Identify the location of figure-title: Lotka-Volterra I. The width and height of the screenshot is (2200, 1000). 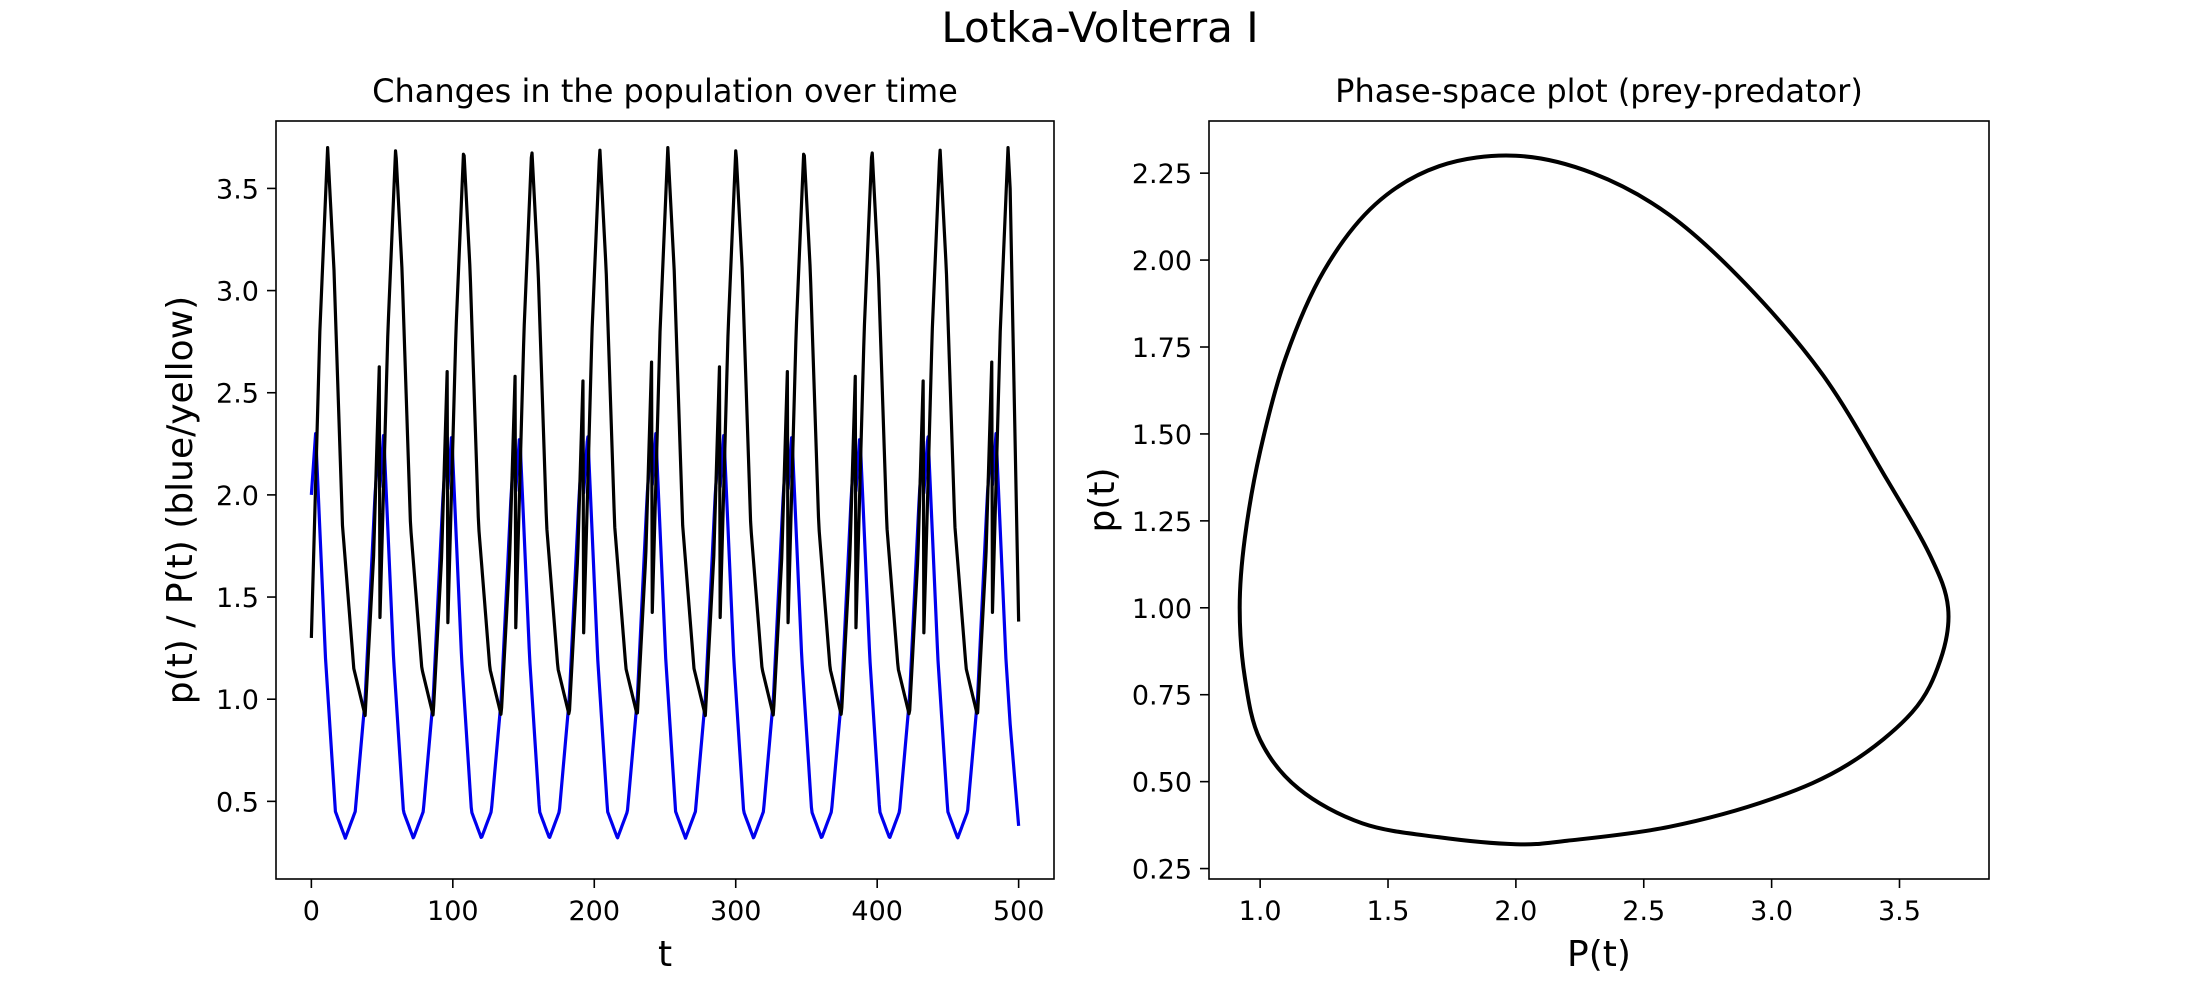
(1099, 27).